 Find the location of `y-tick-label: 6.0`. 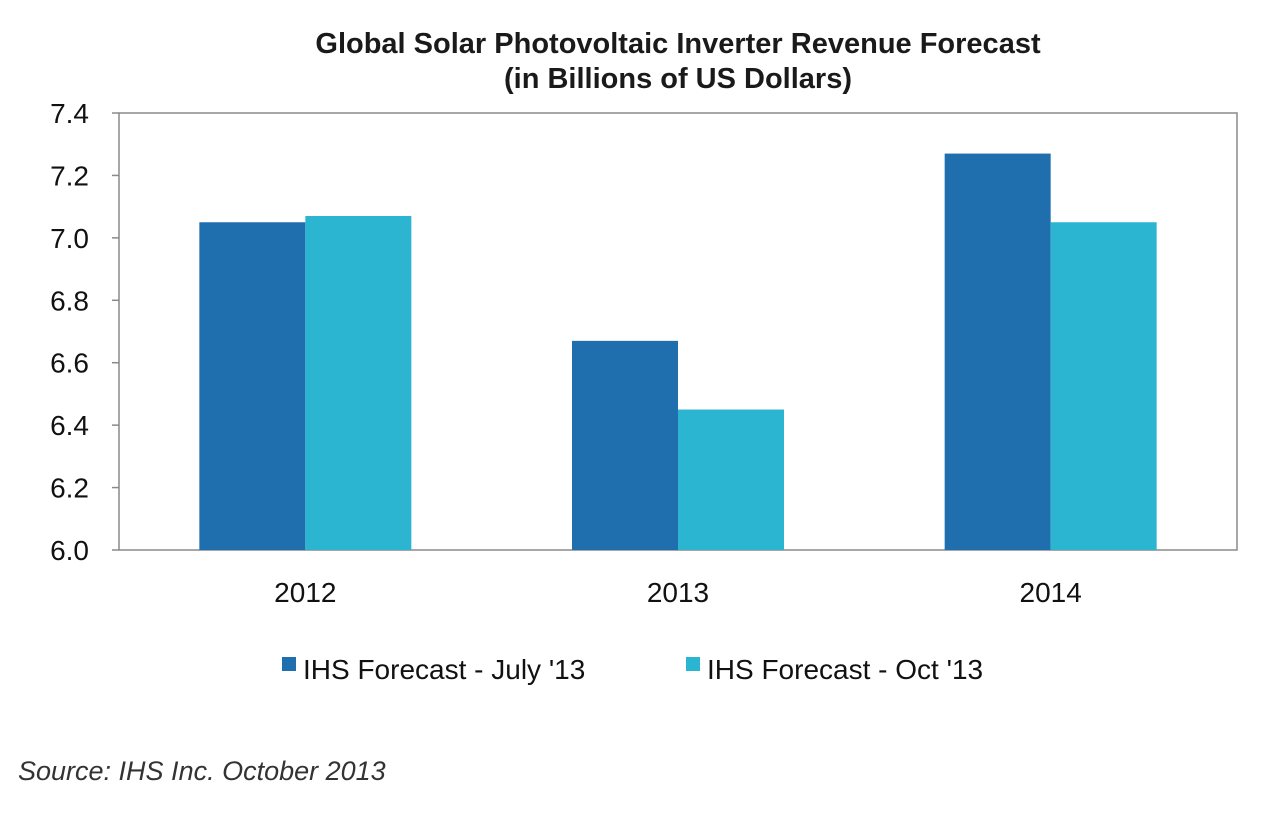

y-tick-label: 6.0 is located at coordinates (69, 550).